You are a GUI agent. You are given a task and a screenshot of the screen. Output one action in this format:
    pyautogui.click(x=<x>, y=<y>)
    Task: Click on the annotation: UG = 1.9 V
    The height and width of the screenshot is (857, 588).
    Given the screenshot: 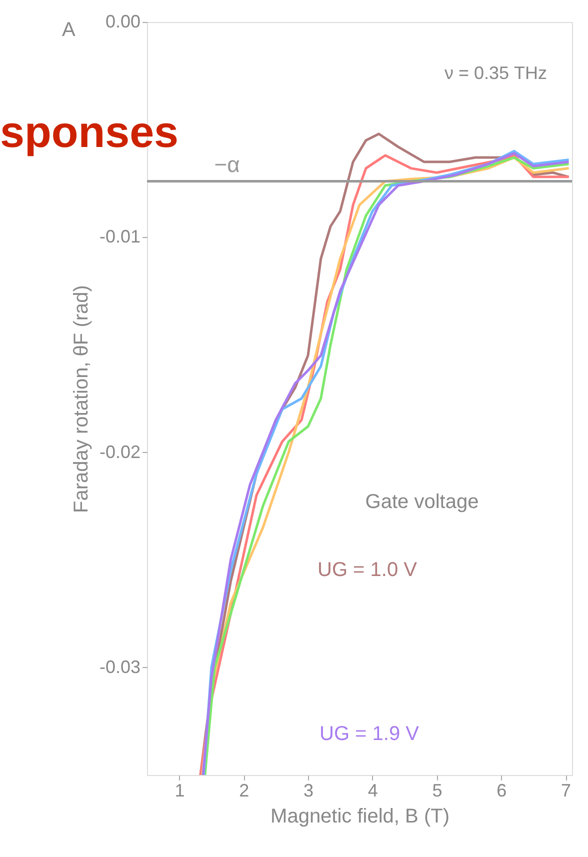 What is the action you would take?
    pyautogui.click(x=370, y=734)
    